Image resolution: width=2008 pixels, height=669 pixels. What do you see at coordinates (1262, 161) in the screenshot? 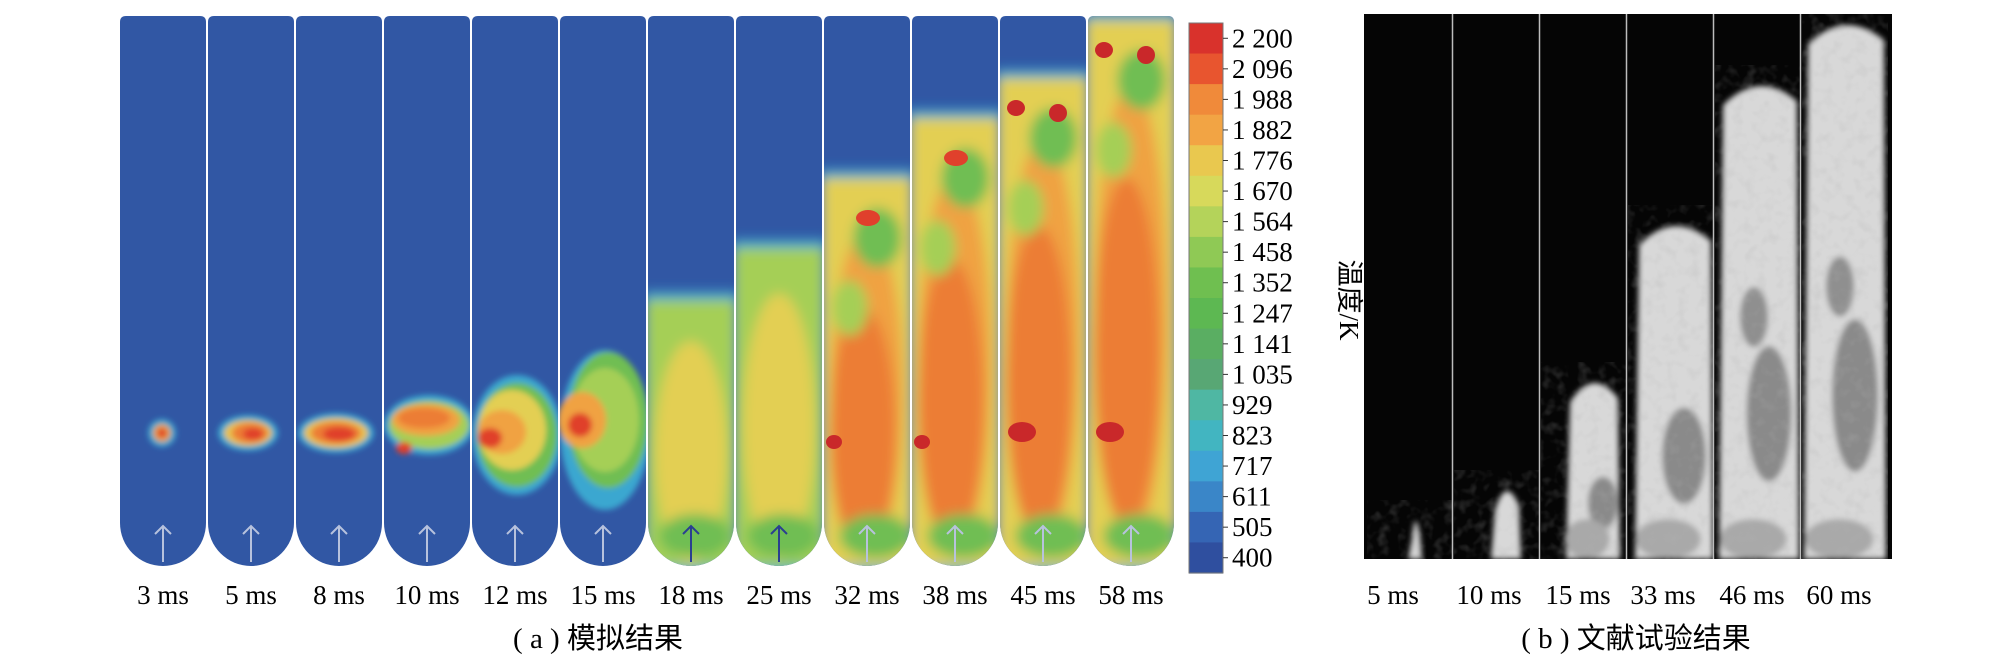
I see `colorbar-tick-label: 1 776` at bounding box center [1262, 161].